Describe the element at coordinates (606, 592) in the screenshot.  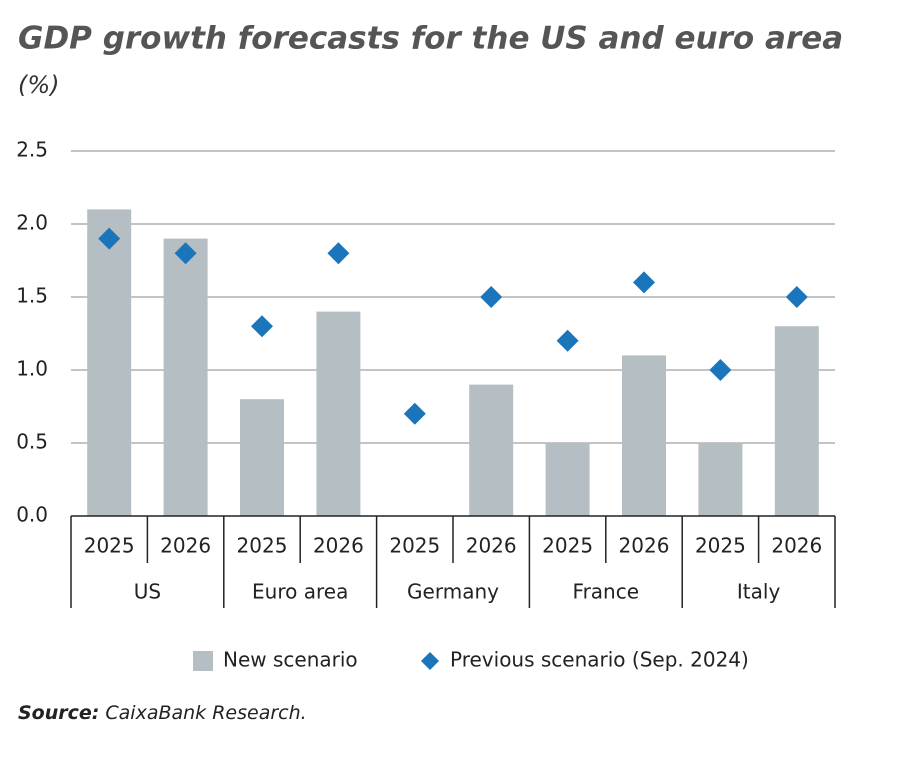
I see `group-label: France` at that location.